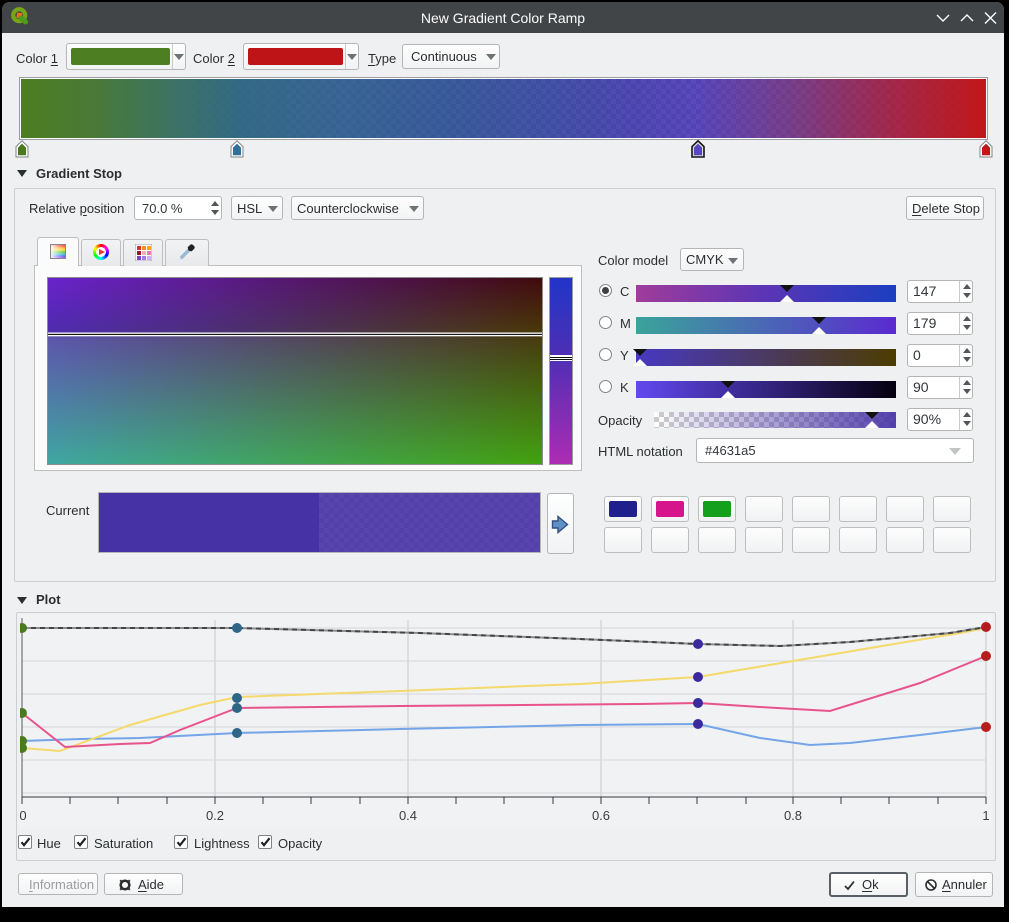  Describe the element at coordinates (601, 815) in the screenshot. I see `svg-text: 0.6` at that location.